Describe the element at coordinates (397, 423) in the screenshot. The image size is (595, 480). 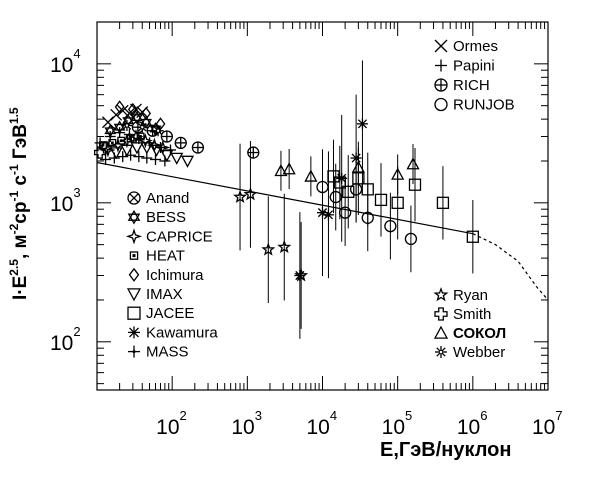
I see `x-tick-label: 10⁵` at that location.